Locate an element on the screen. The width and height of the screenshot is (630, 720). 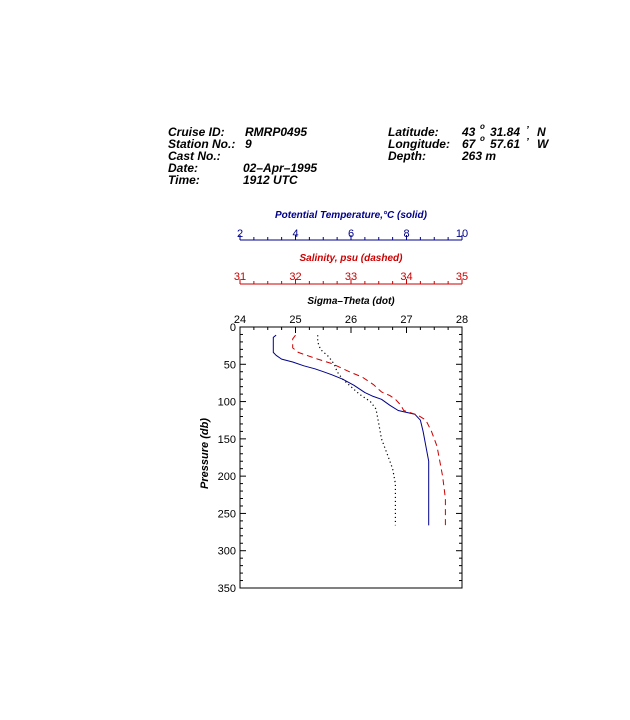
sigma-tick-label: 25 is located at coordinates (295, 320).